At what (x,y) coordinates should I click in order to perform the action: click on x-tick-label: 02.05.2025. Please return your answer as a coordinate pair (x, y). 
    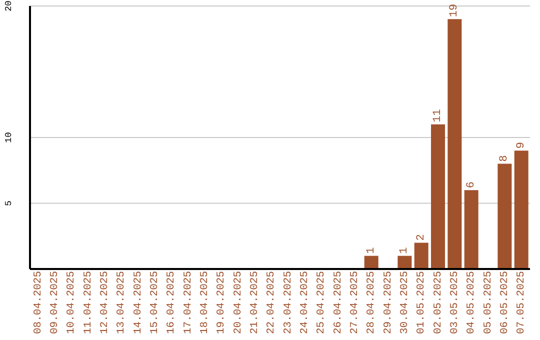
    Looking at the image, I should click on (438, 302).